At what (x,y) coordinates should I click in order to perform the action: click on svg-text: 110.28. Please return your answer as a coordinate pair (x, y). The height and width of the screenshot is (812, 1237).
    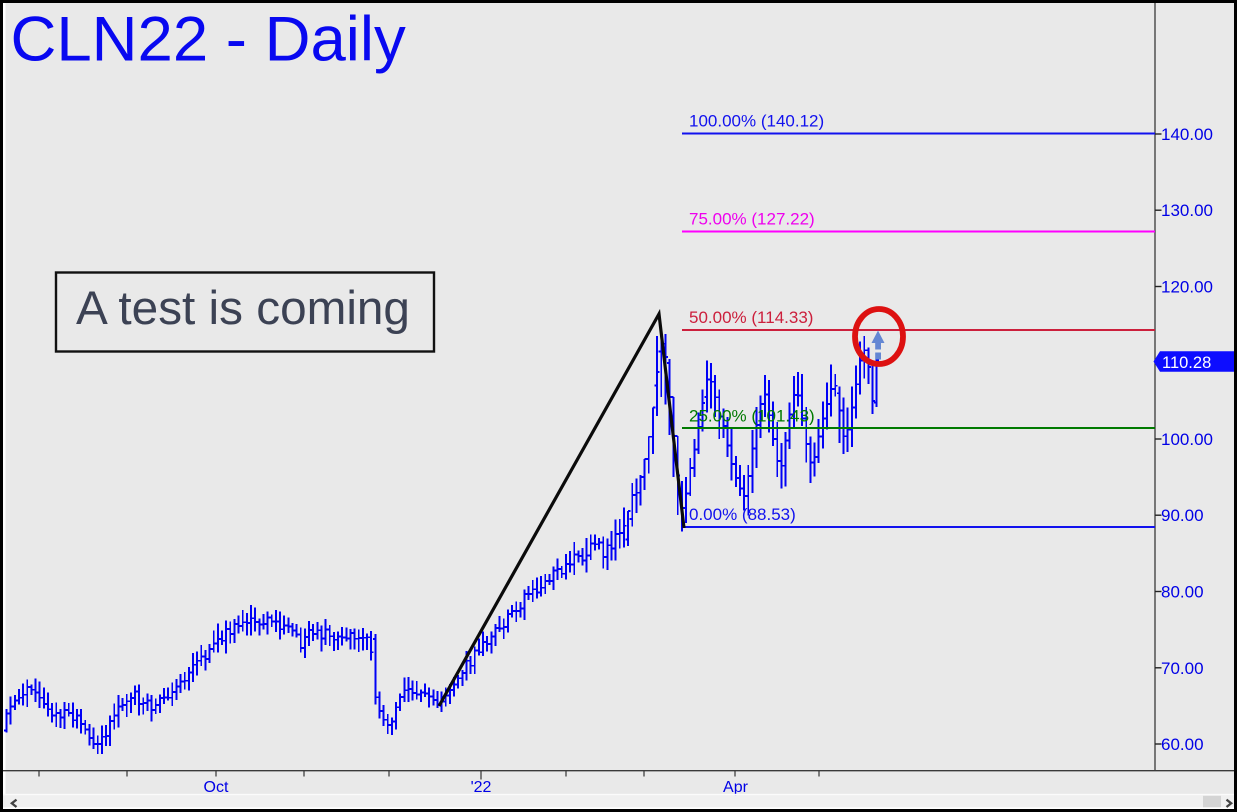
    Looking at the image, I should click on (1186, 363).